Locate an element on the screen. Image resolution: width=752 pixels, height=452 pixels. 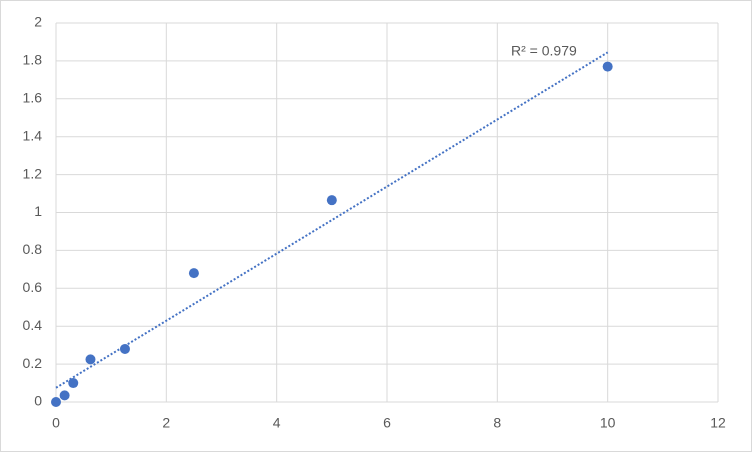
y-tick-label: 1 is located at coordinates (38, 211).